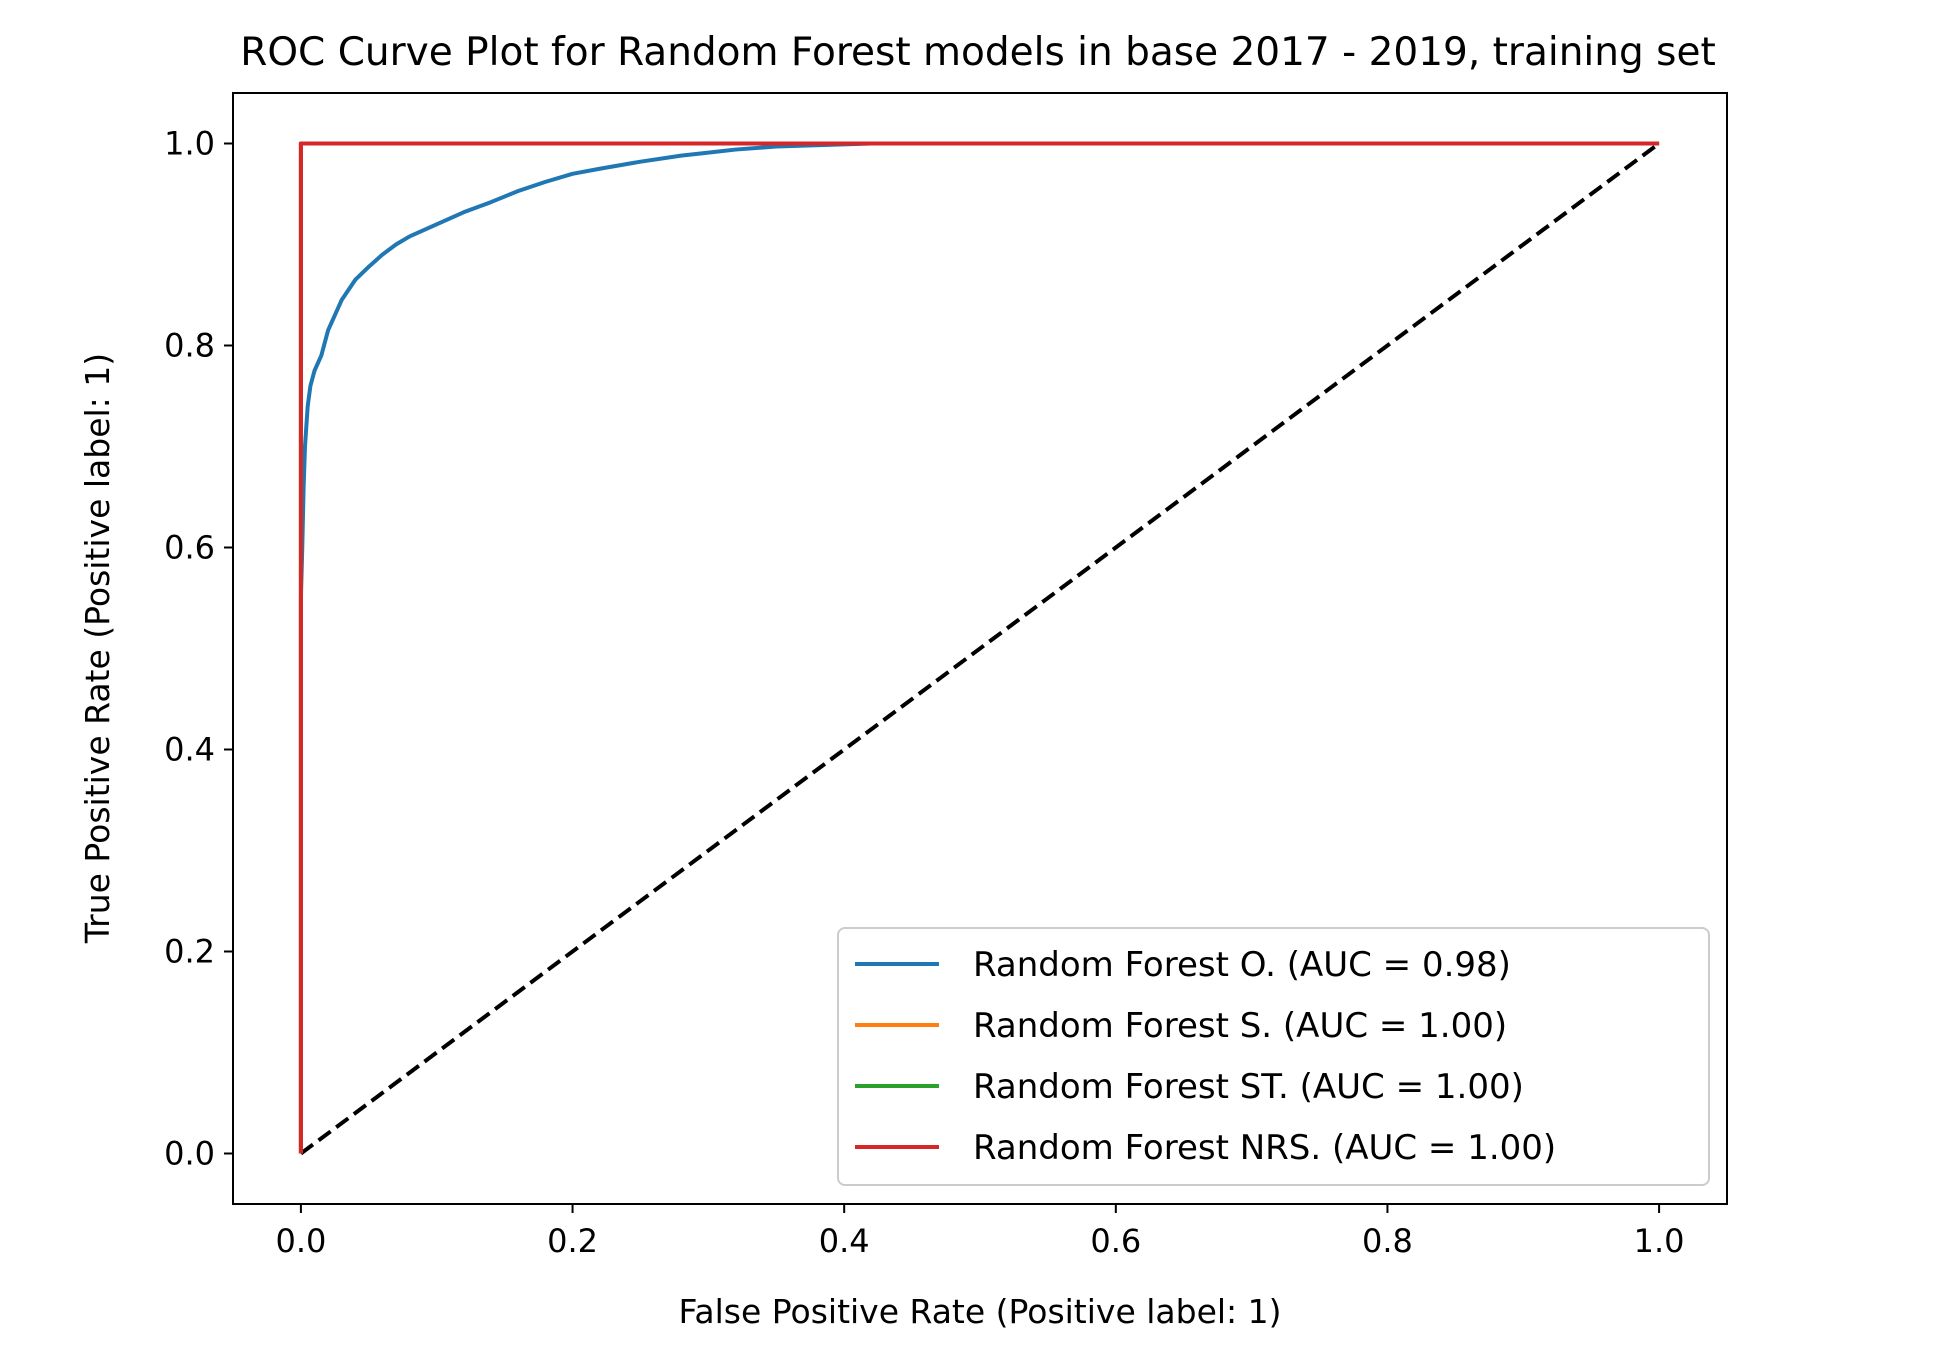 The width and height of the screenshot is (1953, 1357). Describe the element at coordinates (97, 648) in the screenshot. I see `y-axis-label: True Positive Rate (Positive label: 1)` at that location.